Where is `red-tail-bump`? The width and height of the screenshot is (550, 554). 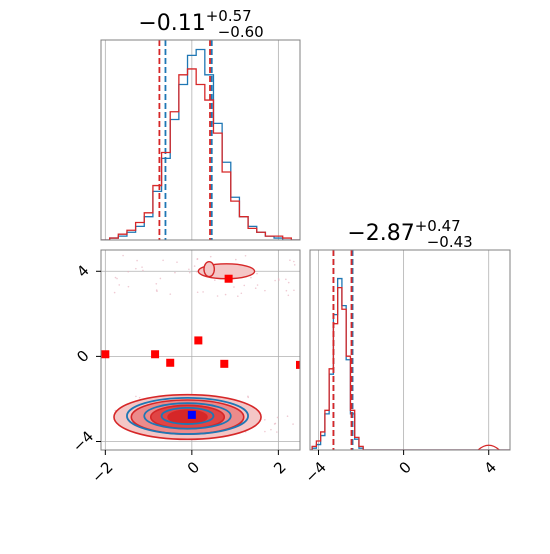 red-tail-bump is located at coordinates (488, 447).